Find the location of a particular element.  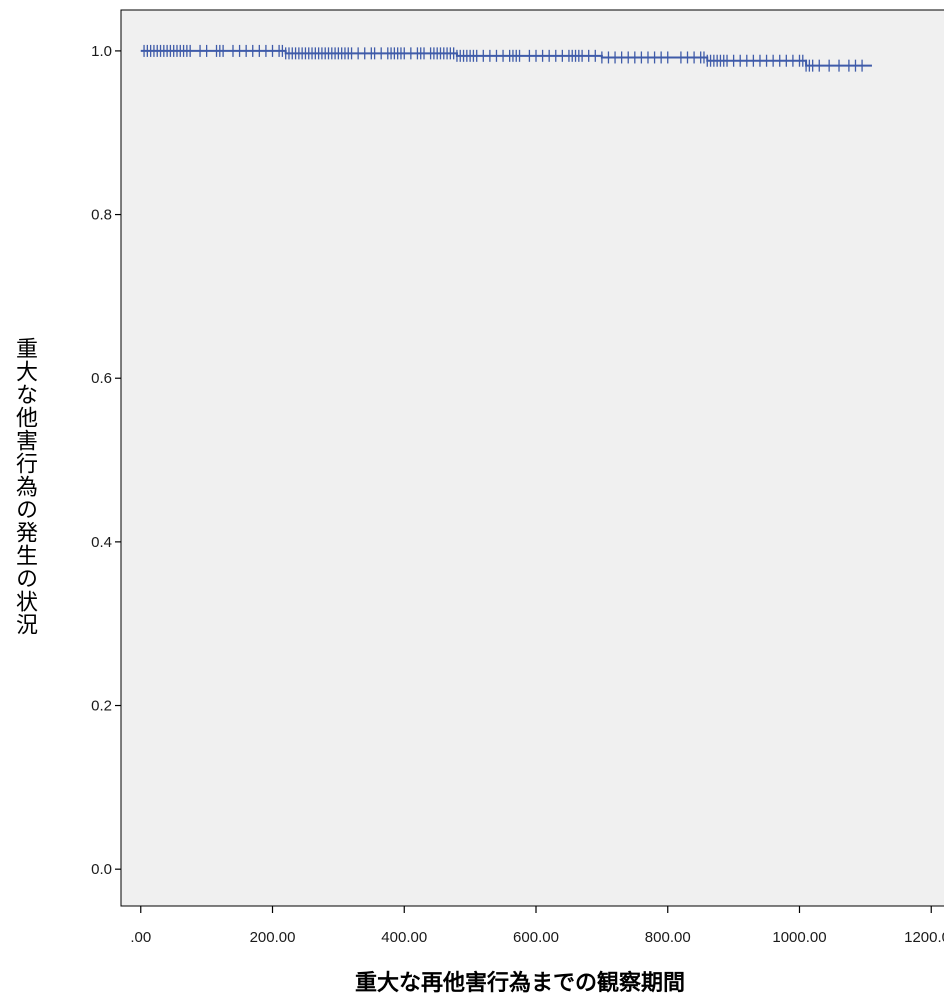

y-axis: 0.0 0.2 0.4 0.6 0.8 1.0 is located at coordinates (106, 460).